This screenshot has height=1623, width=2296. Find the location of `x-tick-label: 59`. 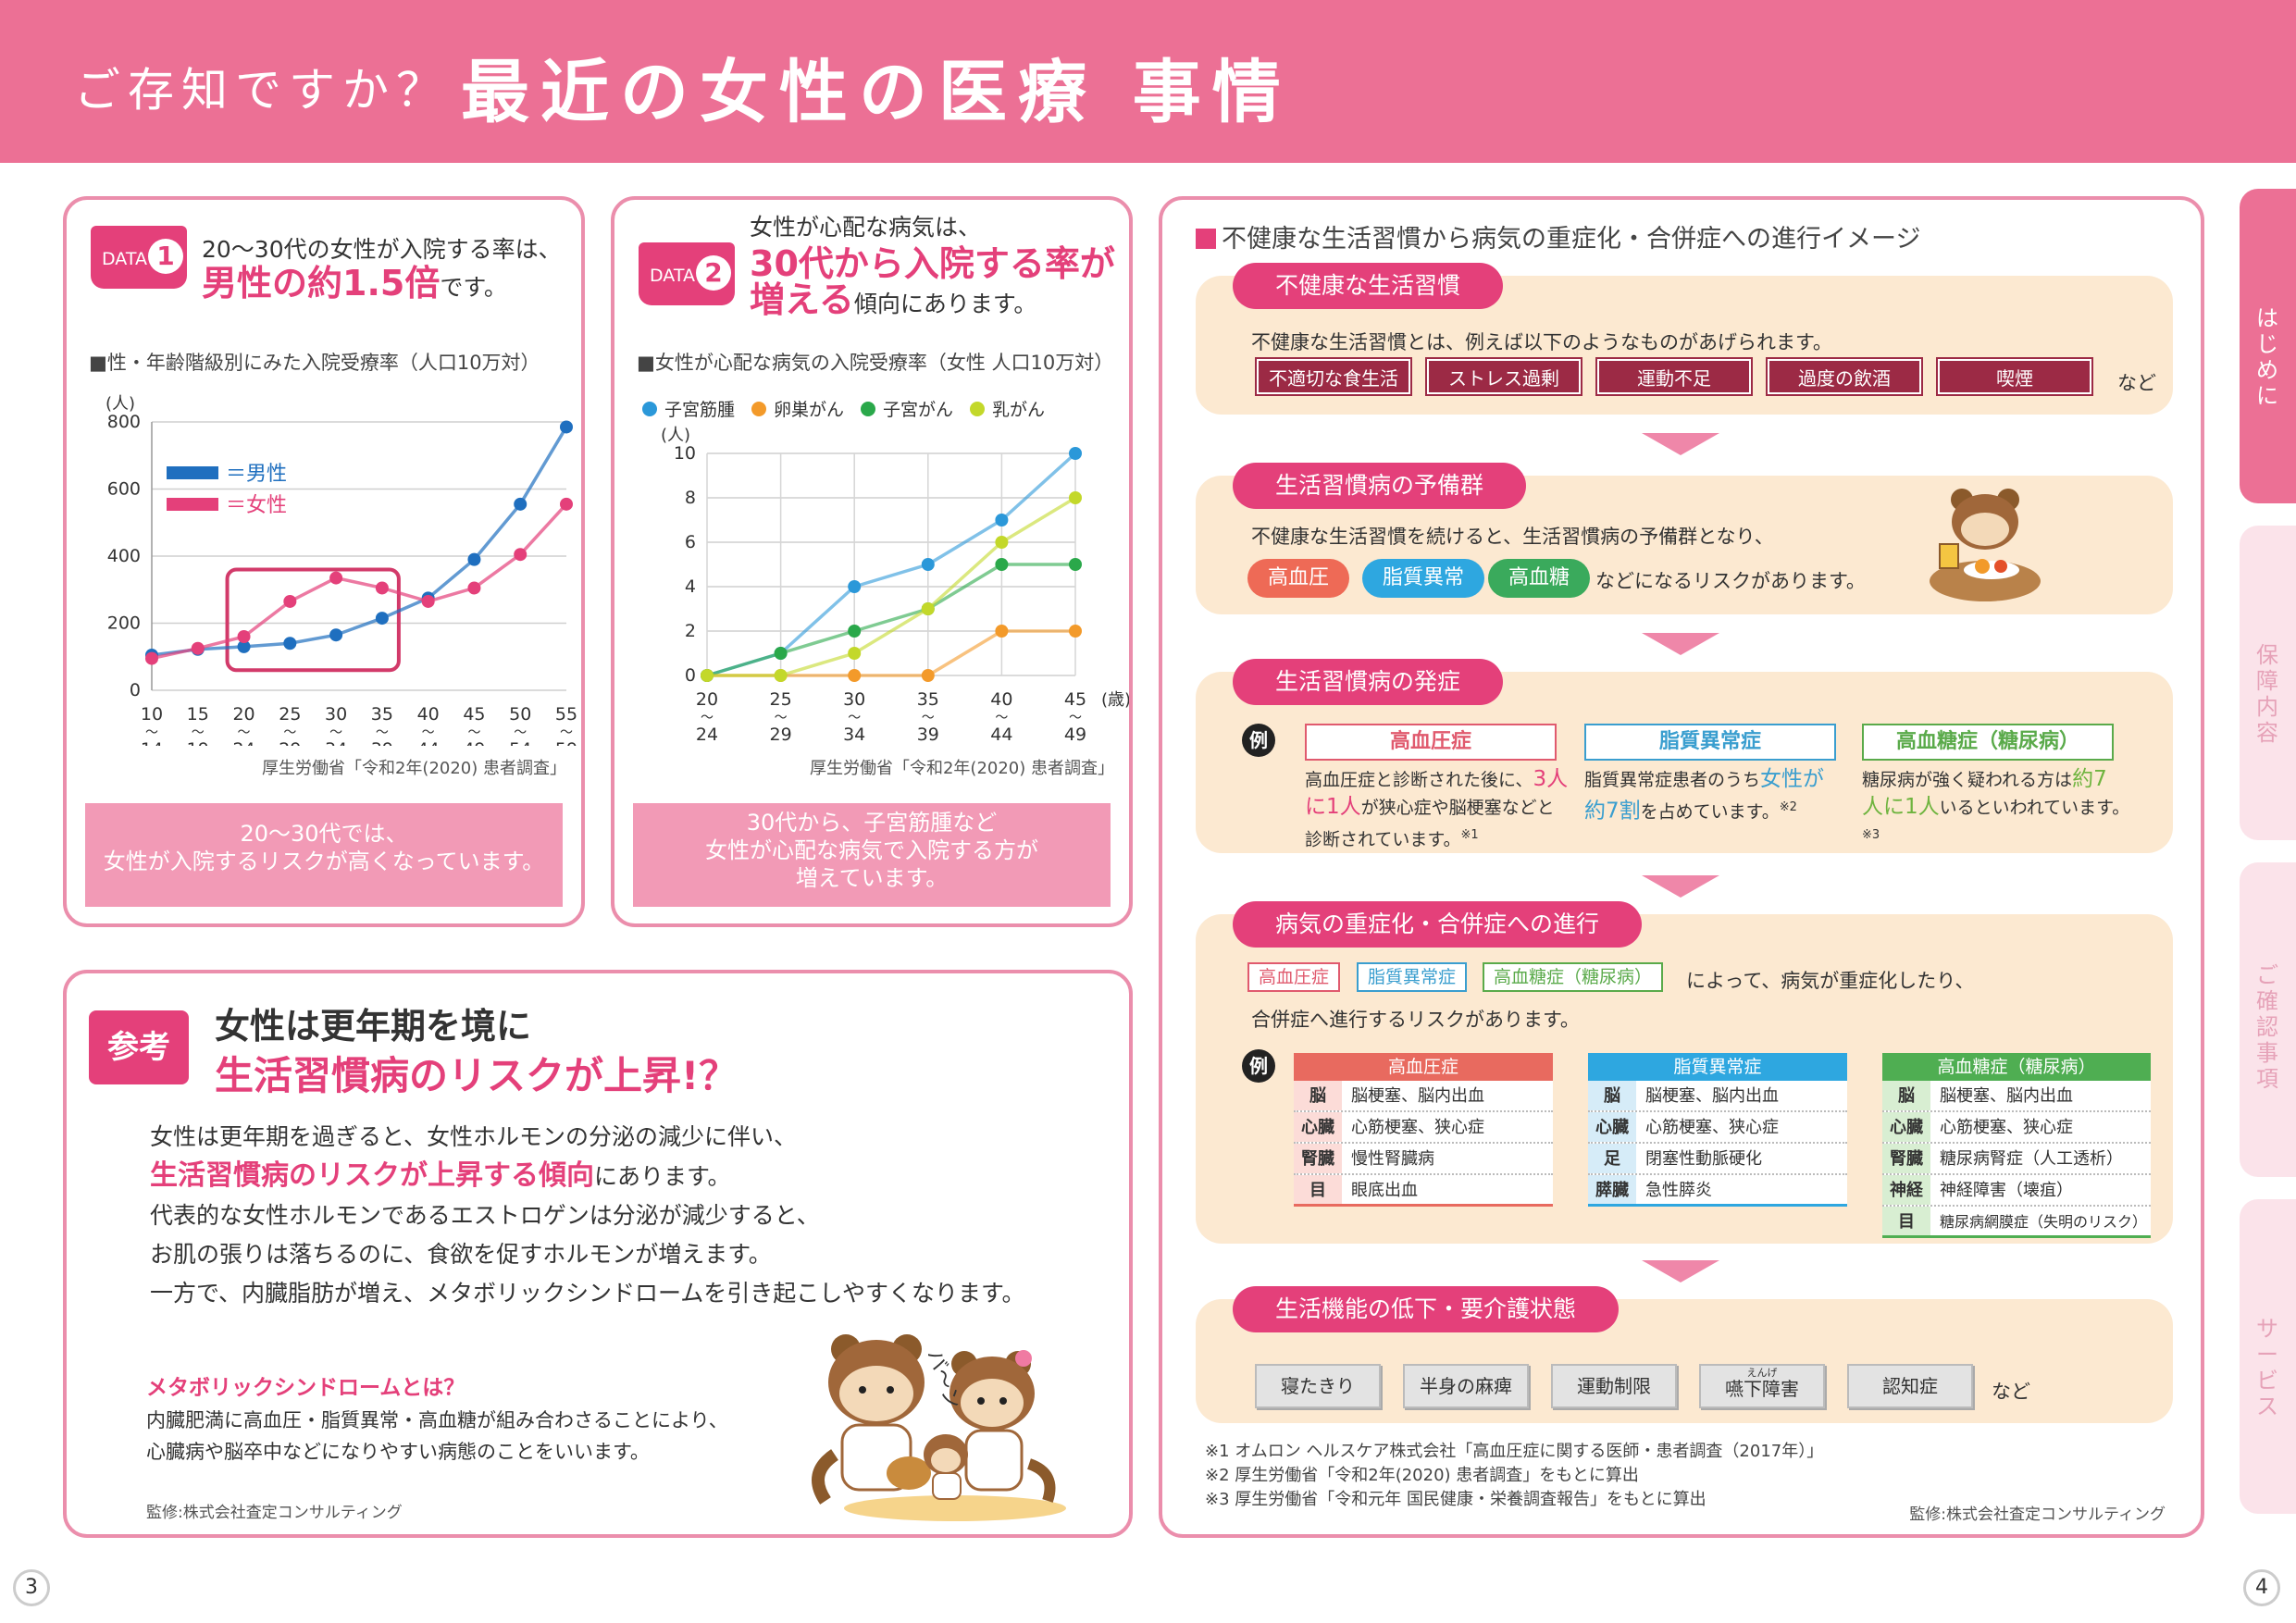

x-tick-label: 59 is located at coordinates (566, 742).